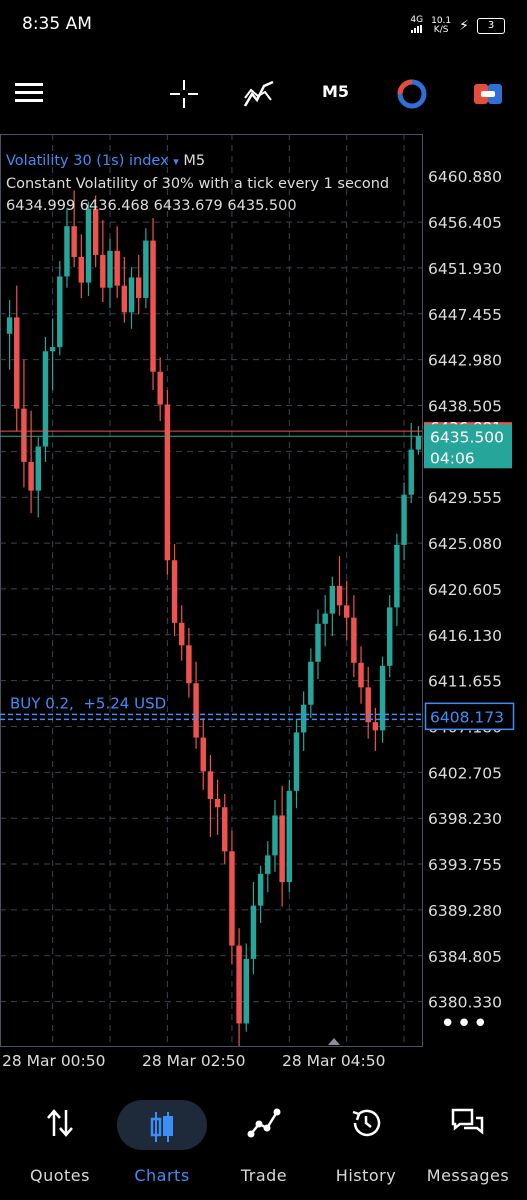 The width and height of the screenshot is (527, 1200). I want to click on menu-button, so click(29, 92).